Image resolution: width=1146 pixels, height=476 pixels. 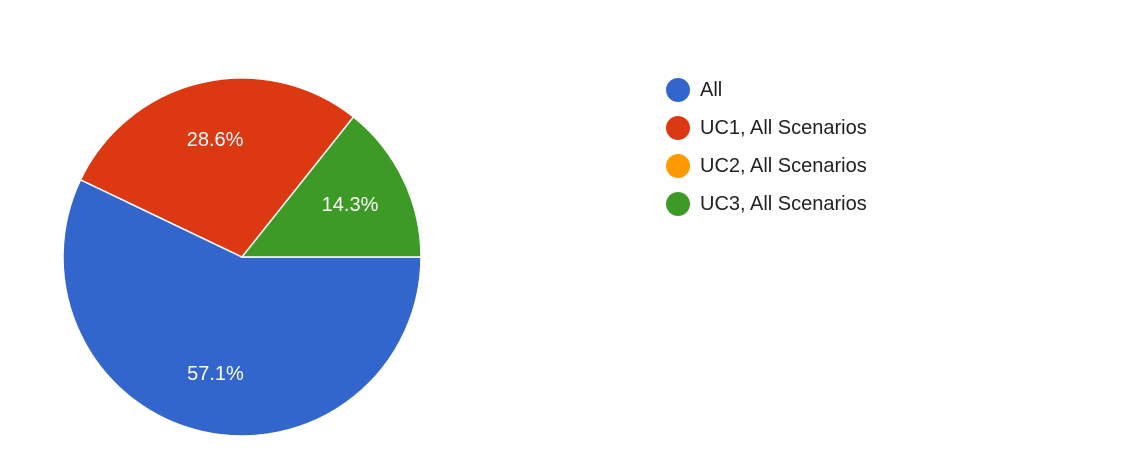 I want to click on pie-slice-uc3-all-scenarios, so click(x=331, y=186).